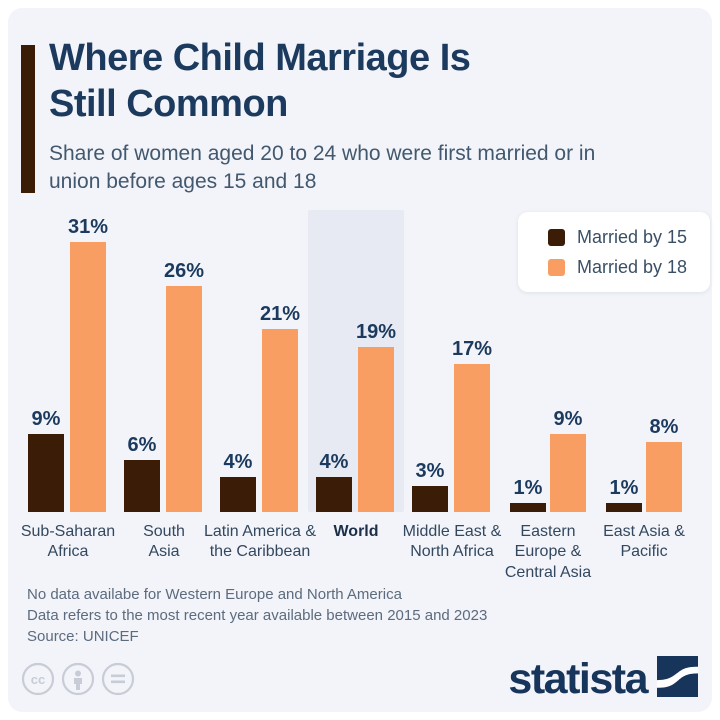  I want to click on bar-value-label: 8%, so click(664, 427).